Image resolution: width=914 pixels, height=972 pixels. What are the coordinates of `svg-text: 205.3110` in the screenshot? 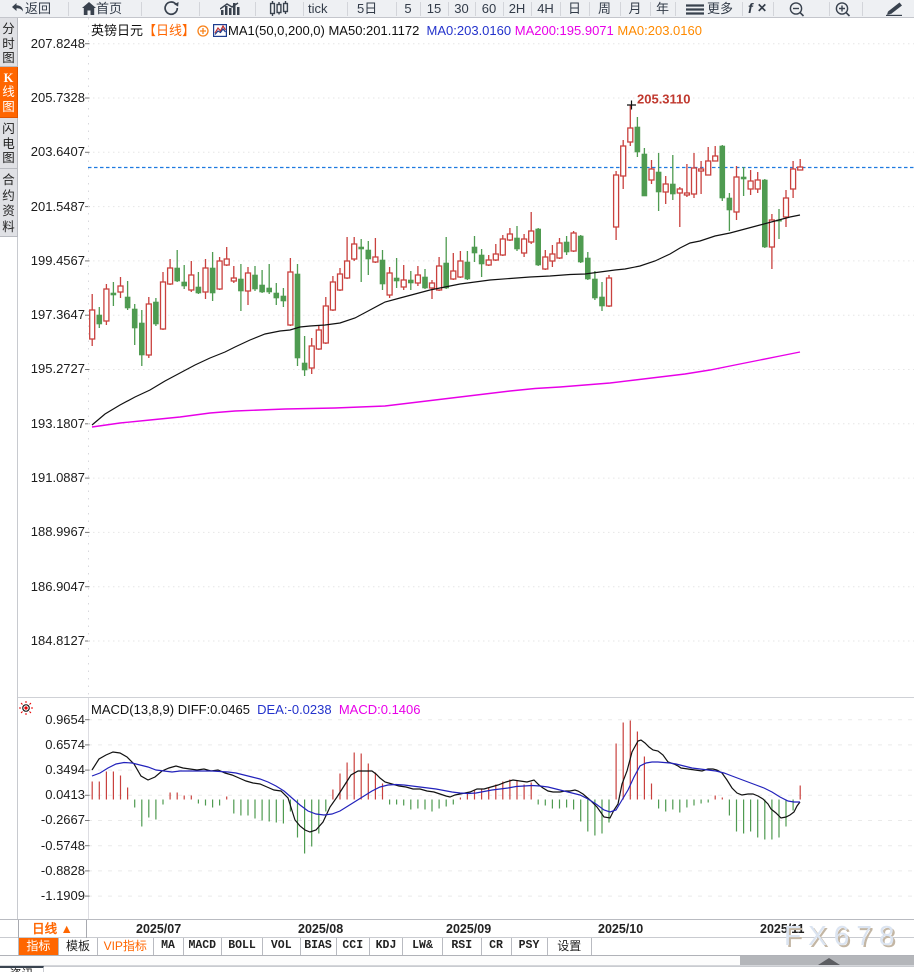 It's located at (664, 99).